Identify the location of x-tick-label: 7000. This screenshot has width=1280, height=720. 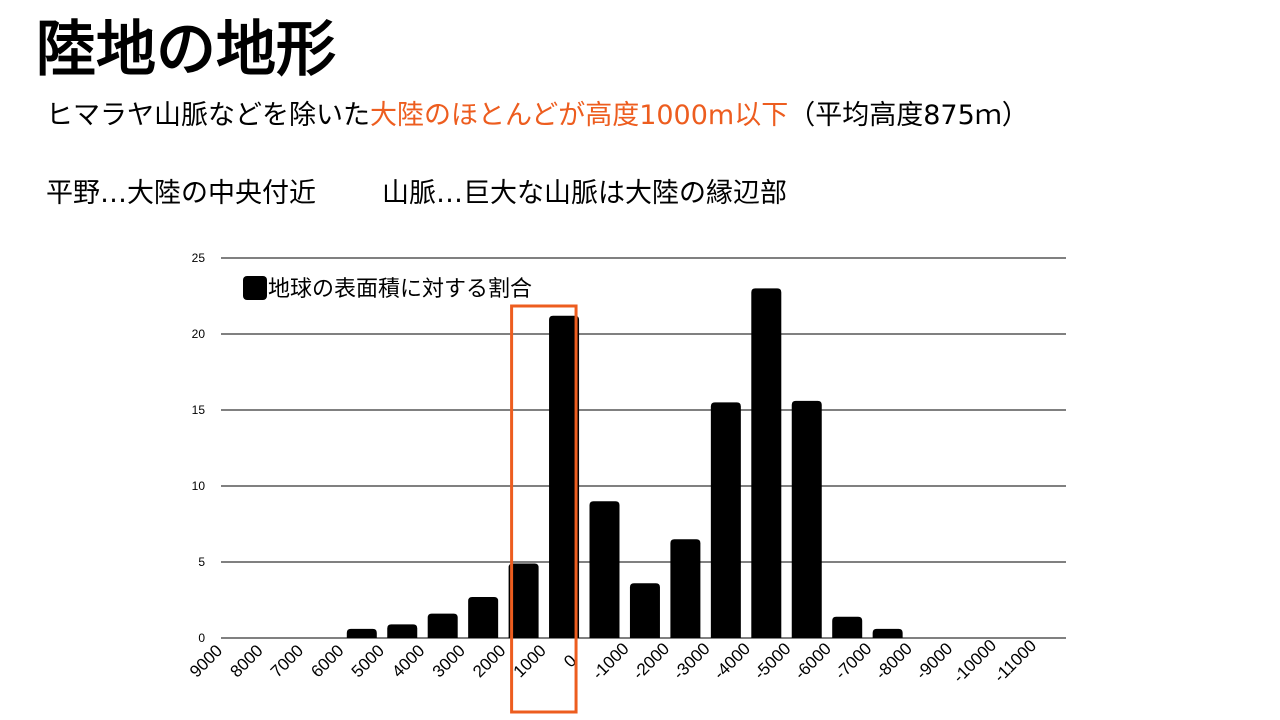
(287, 661).